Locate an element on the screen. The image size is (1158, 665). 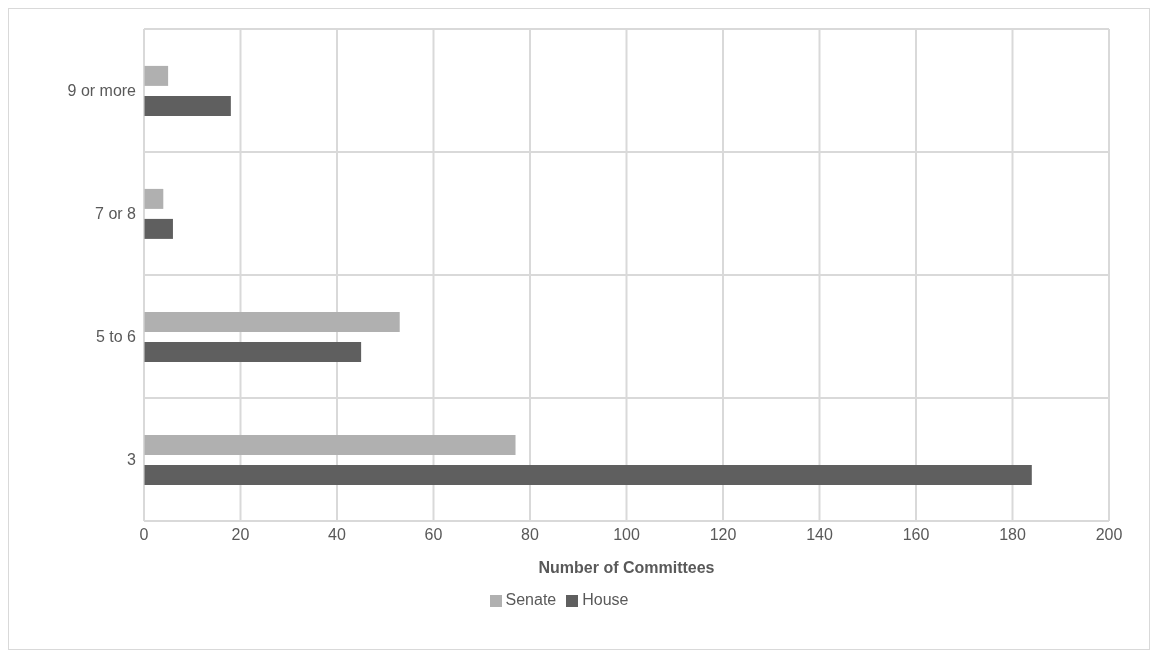
legend-label: Senate is located at coordinates (531, 599).